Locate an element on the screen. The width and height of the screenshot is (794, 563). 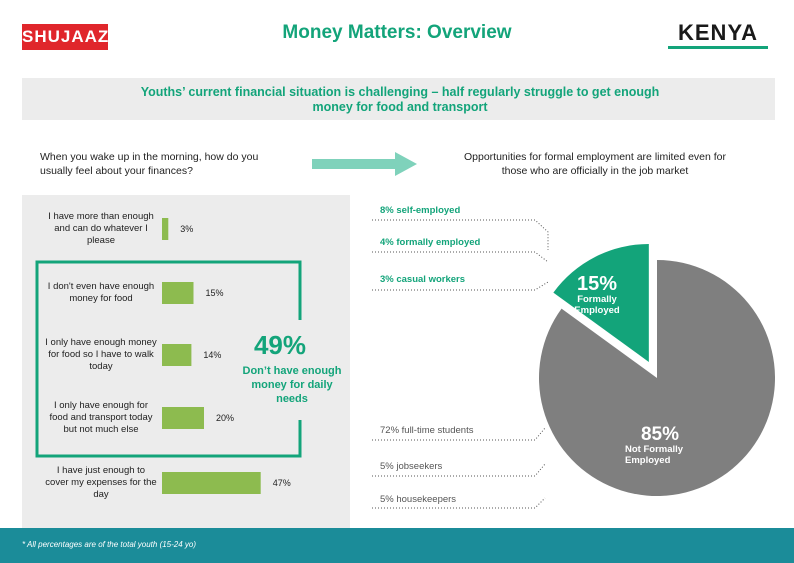
value-label: 3% is located at coordinates (186, 229).